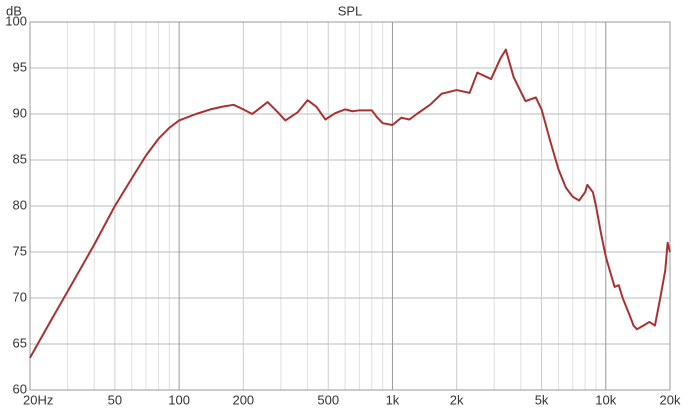  Describe the element at coordinates (20, 158) in the screenshot. I see `y-tick-label: 85` at that location.